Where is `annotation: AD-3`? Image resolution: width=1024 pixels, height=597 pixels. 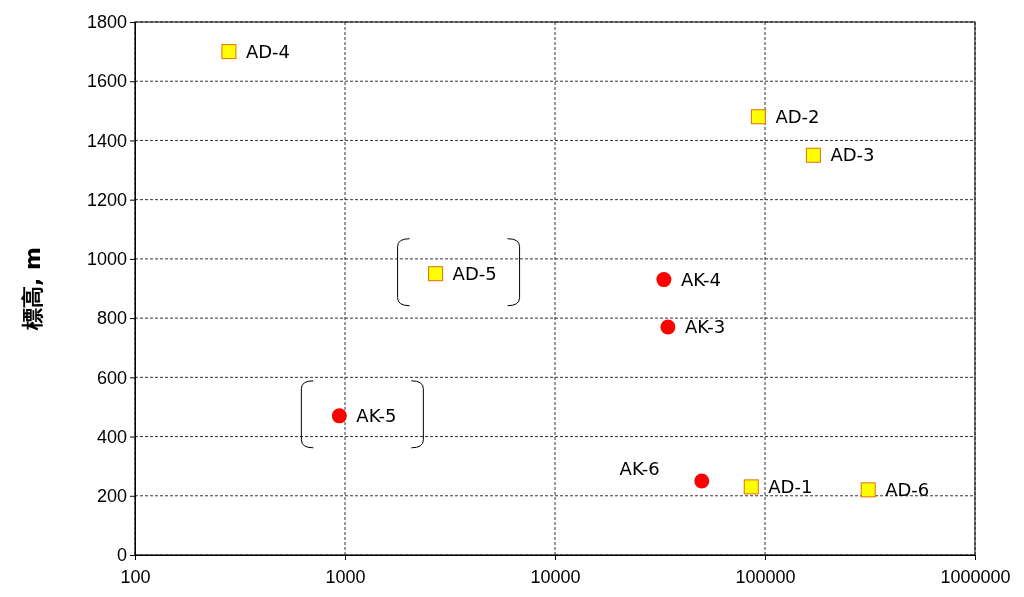
annotation: AD-3 is located at coordinates (852, 155).